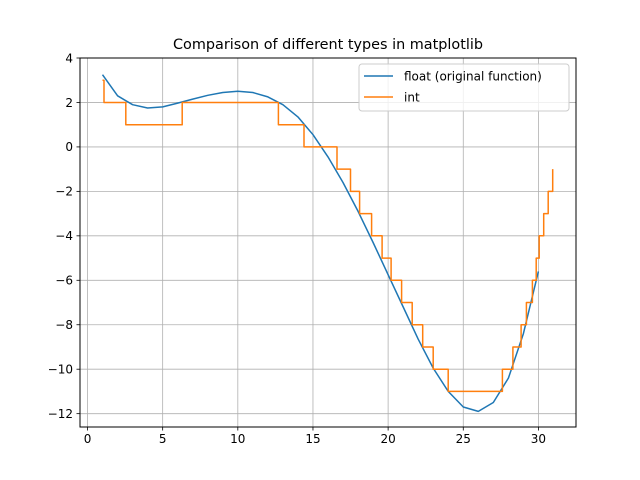 The width and height of the screenshot is (640, 480). I want to click on x-tick-label: 25, so click(463, 439).